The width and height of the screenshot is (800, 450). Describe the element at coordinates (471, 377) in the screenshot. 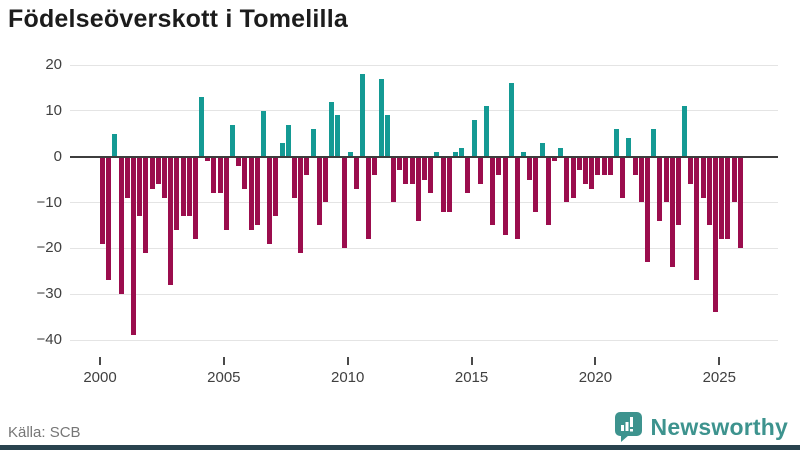

I see `x-tick-label: 2015` at that location.